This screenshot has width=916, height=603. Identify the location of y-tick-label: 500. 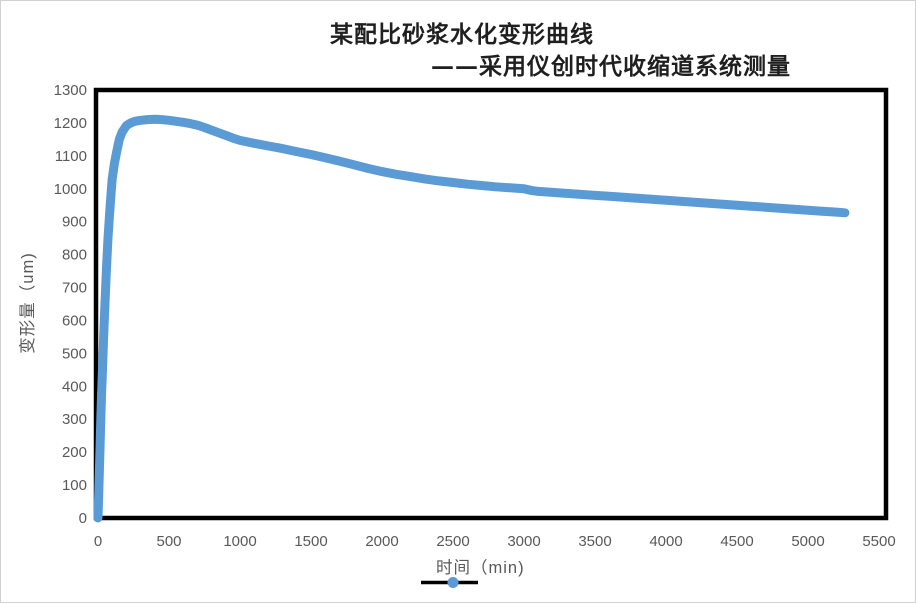
(74, 353).